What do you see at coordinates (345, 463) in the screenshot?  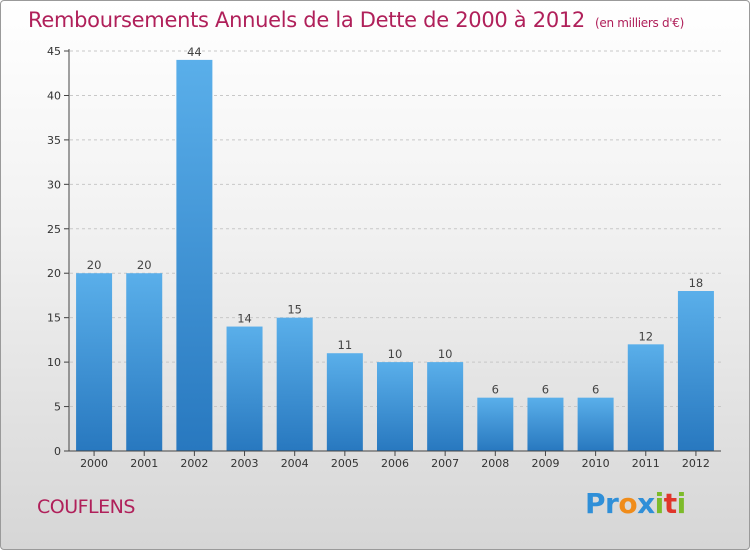 I see `x-tick-label: 2005` at bounding box center [345, 463].